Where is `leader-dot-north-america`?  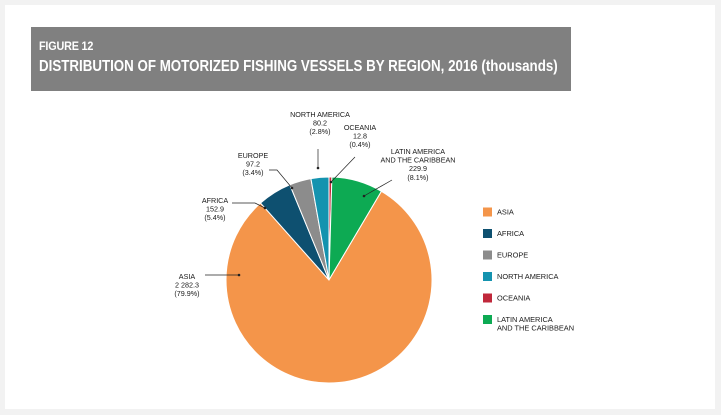
leader-dot-north-america is located at coordinates (318, 168).